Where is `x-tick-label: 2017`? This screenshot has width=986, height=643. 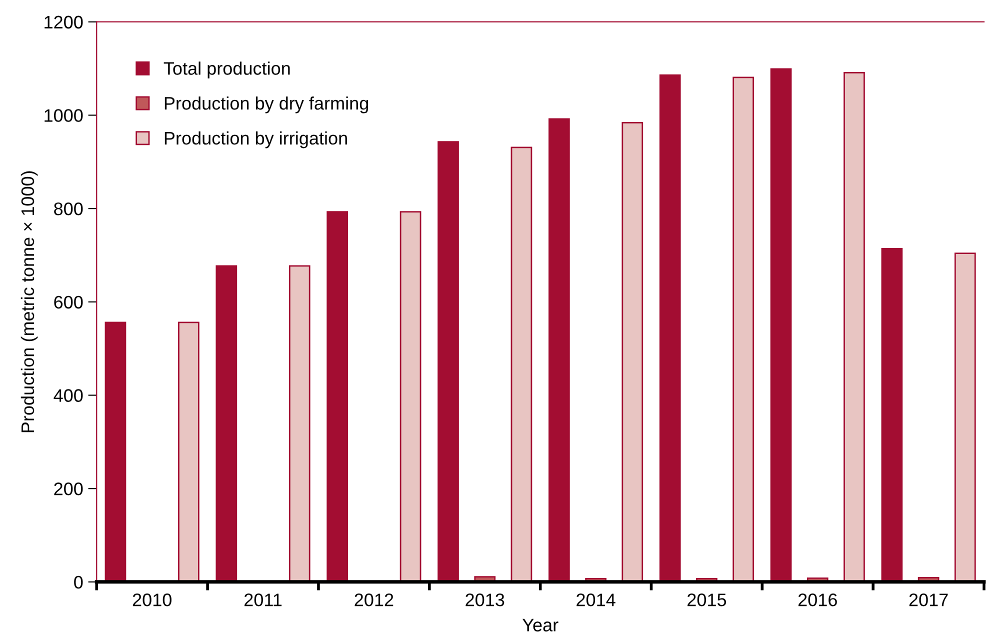 x-tick-label: 2017 is located at coordinates (928, 600).